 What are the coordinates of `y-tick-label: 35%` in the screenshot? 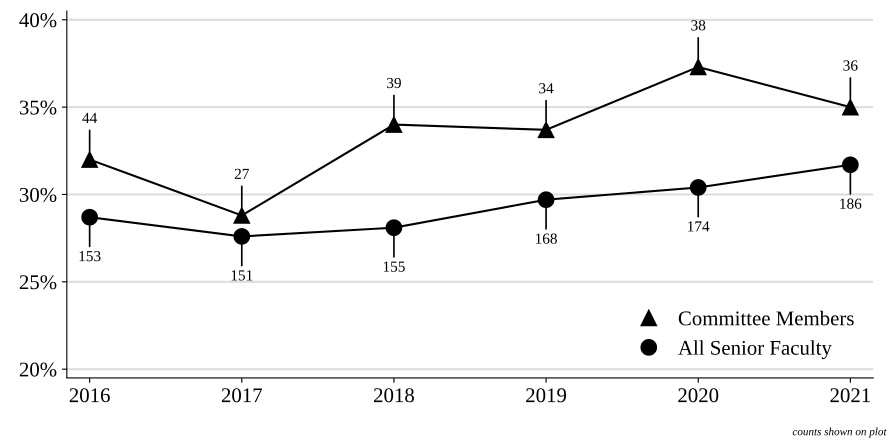 It's located at (38, 107).